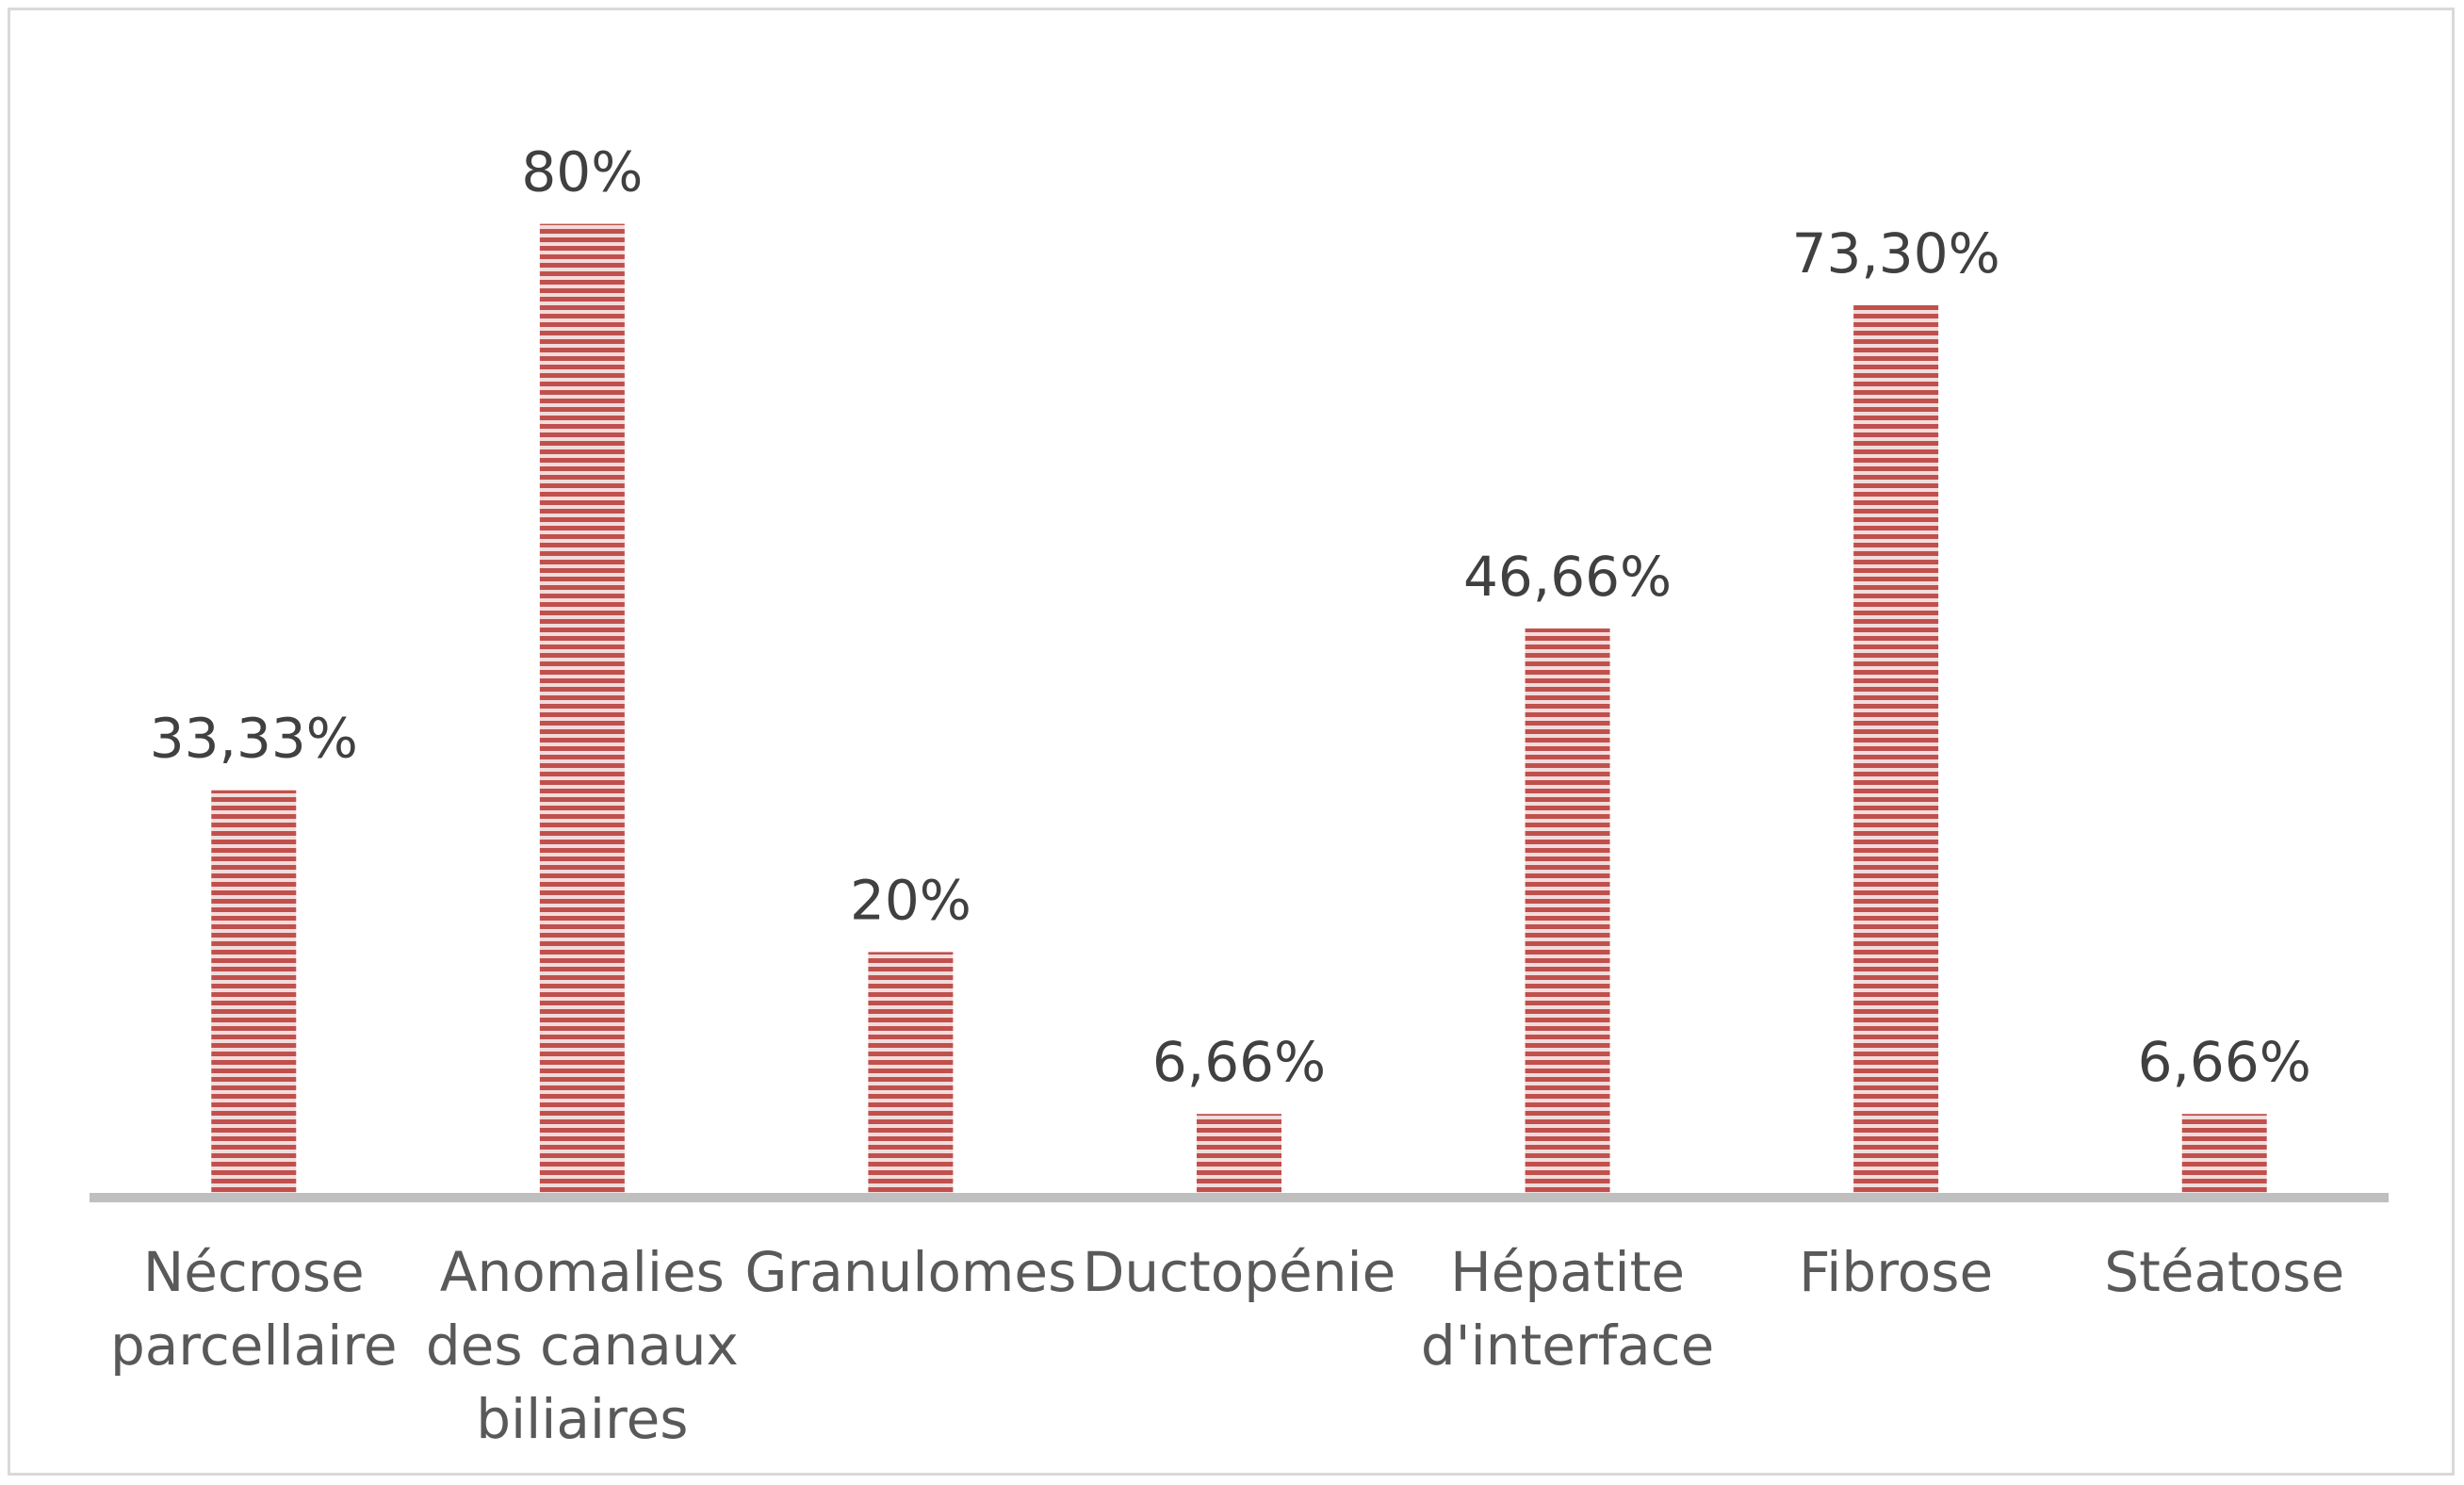 This screenshot has width=2464, height=1485. I want to click on category-label: Nécrose parcellaire, so click(254, 1309).